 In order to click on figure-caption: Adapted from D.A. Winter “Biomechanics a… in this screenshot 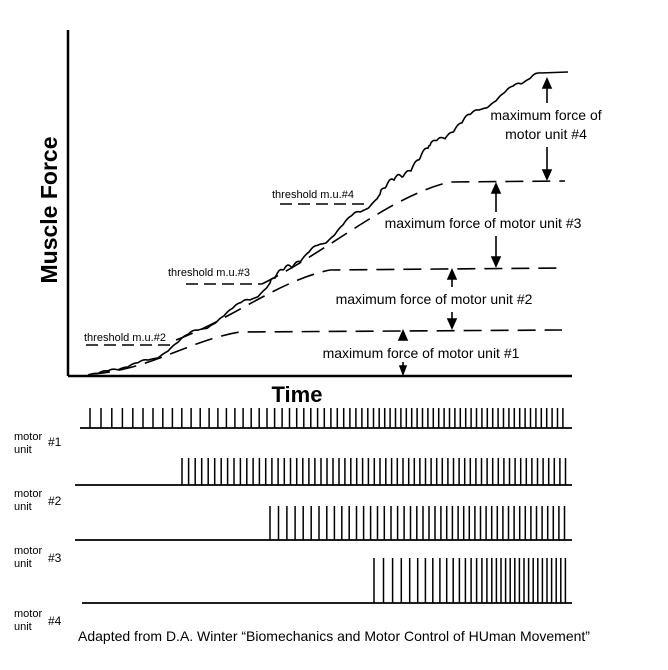, I will do `click(334, 636)`.